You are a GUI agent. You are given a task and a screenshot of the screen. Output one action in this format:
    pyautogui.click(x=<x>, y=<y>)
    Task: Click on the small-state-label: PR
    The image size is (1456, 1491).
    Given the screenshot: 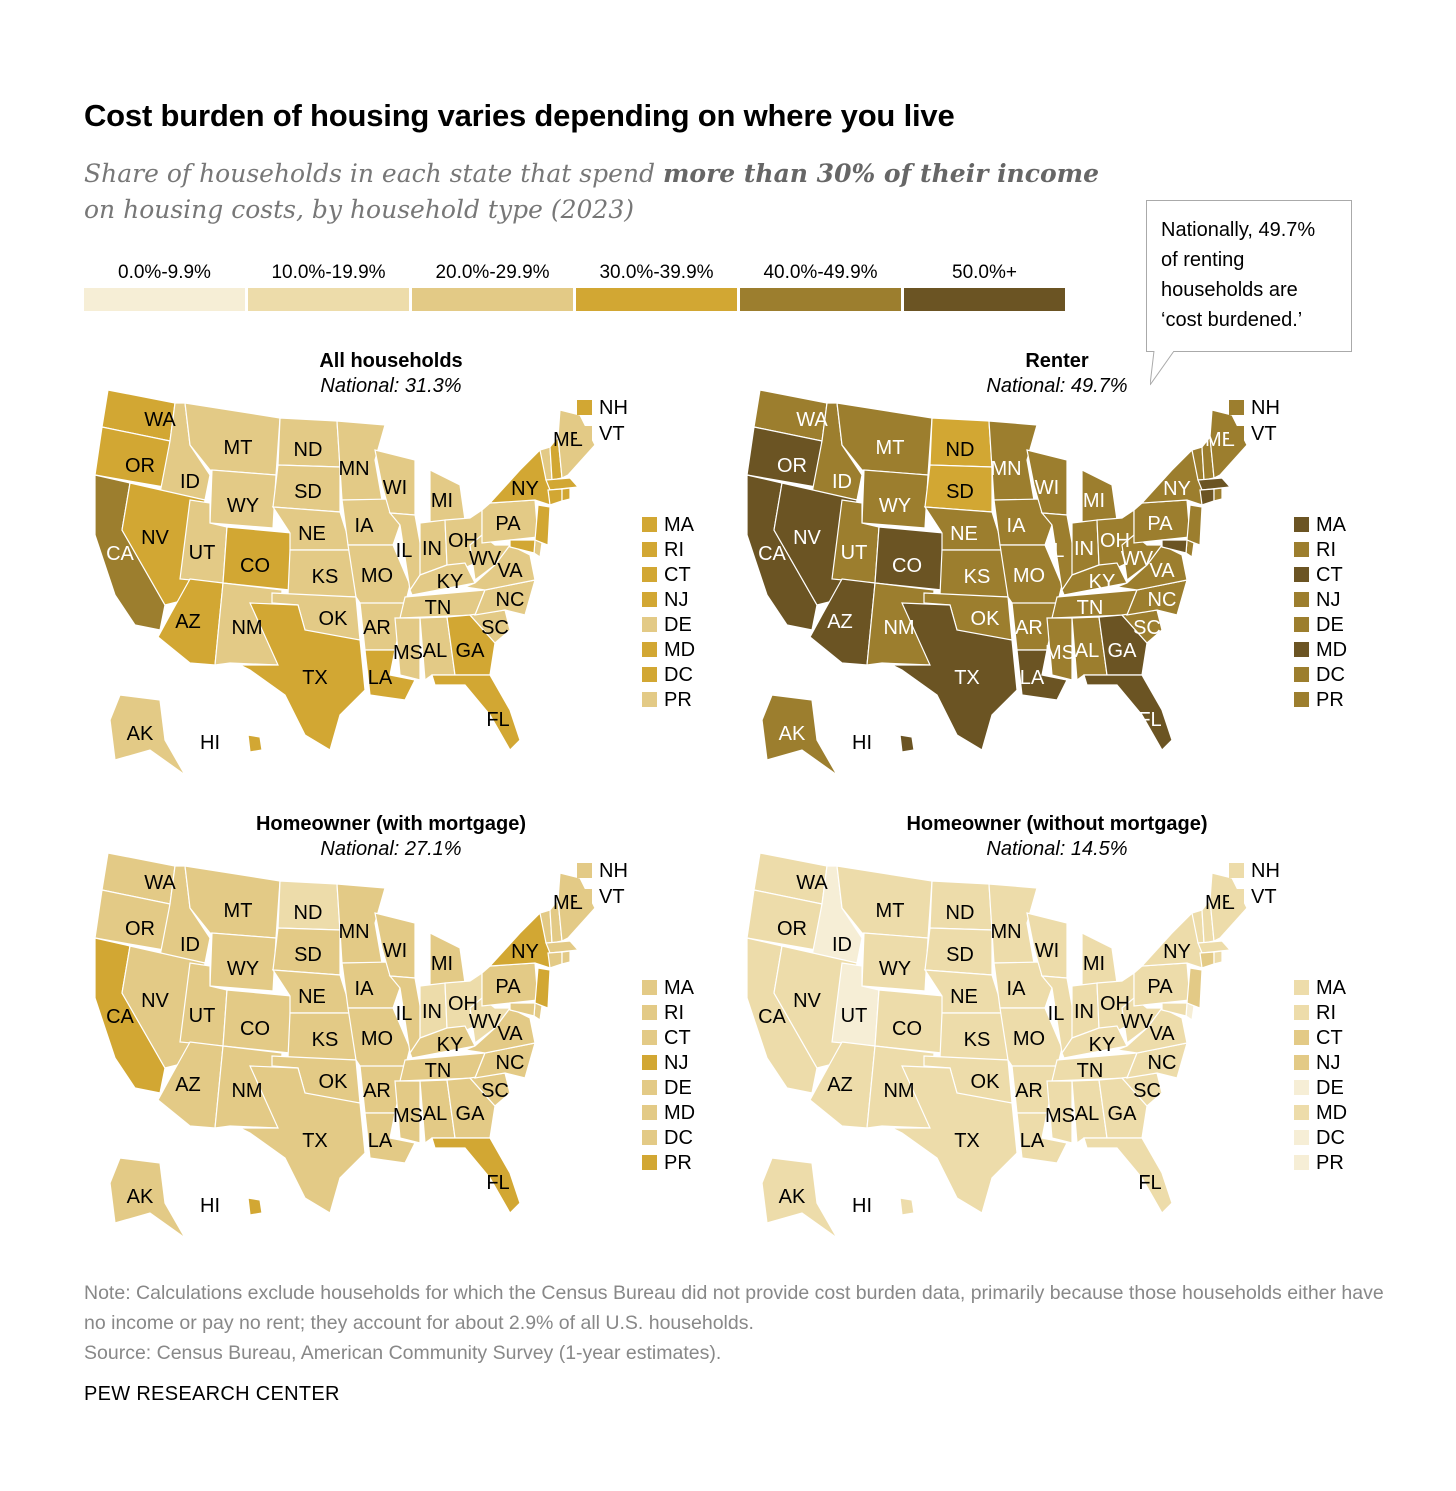 What is the action you would take?
    pyautogui.click(x=678, y=1163)
    